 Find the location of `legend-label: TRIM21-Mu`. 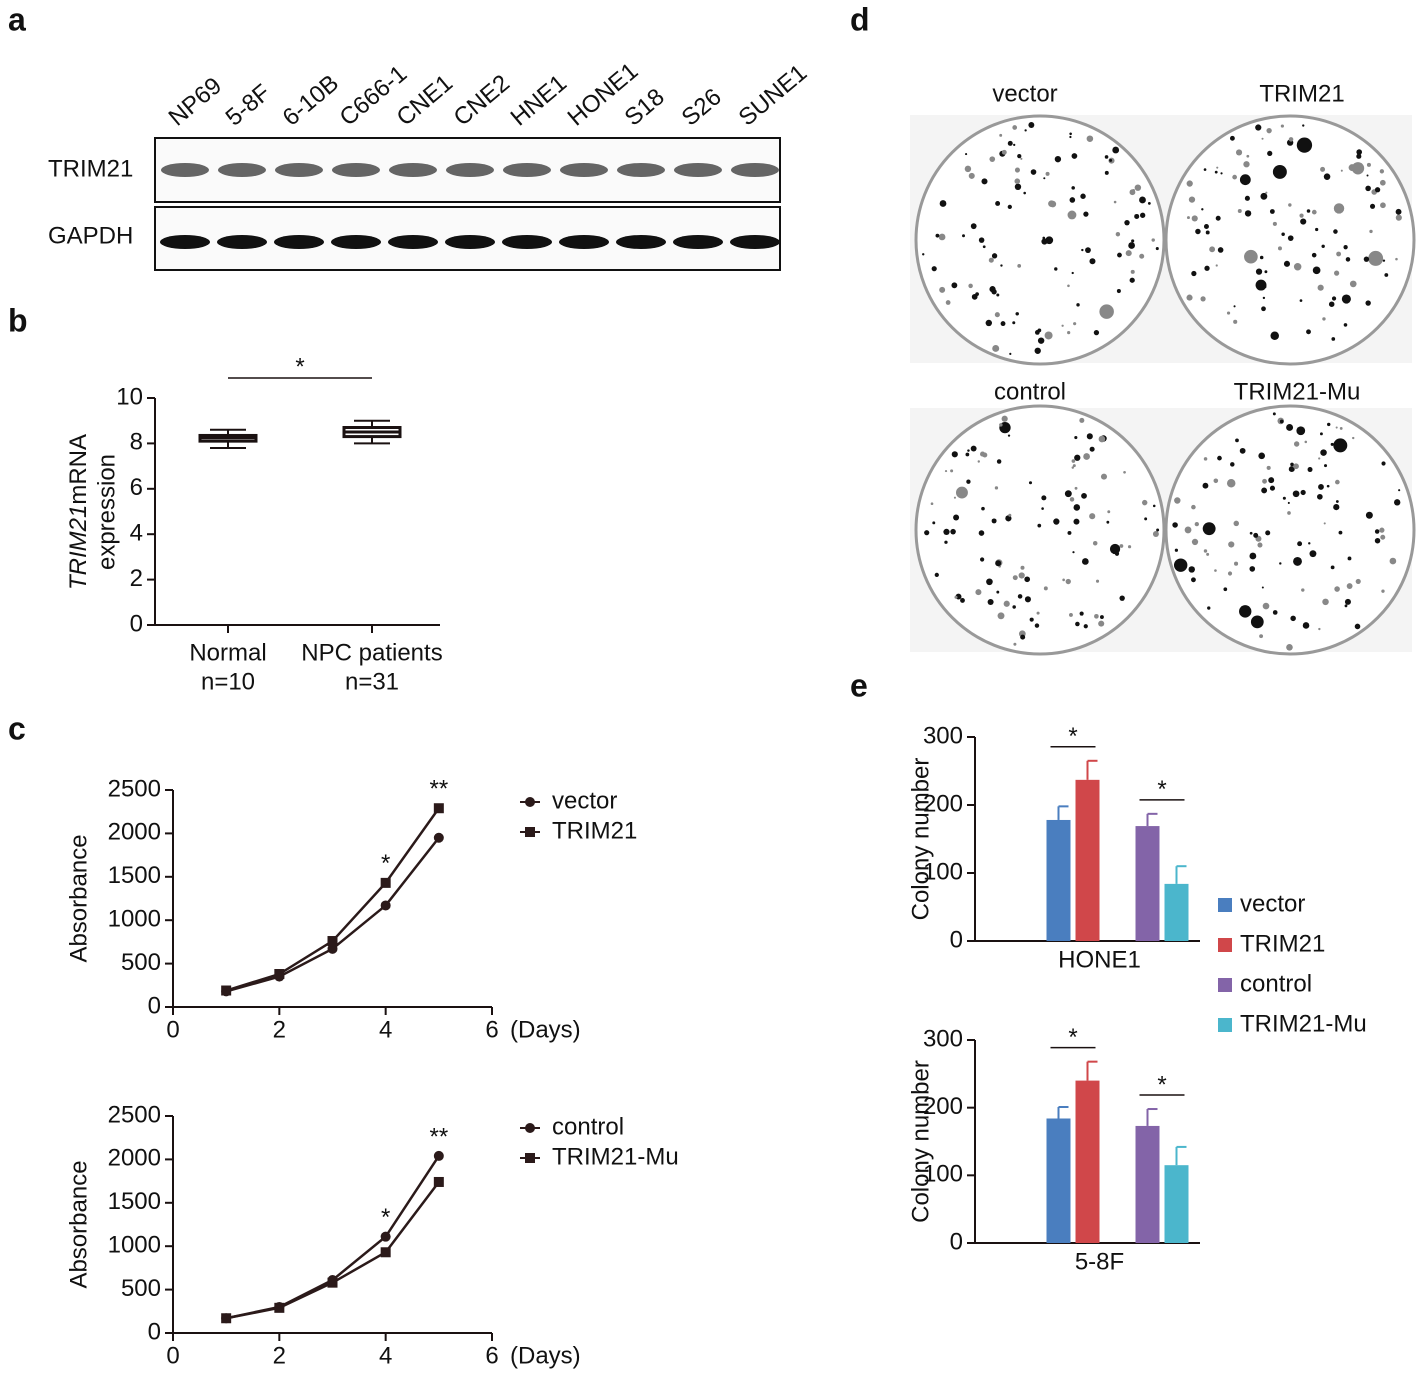

legend-label: TRIM21-Mu is located at coordinates (1303, 1023).